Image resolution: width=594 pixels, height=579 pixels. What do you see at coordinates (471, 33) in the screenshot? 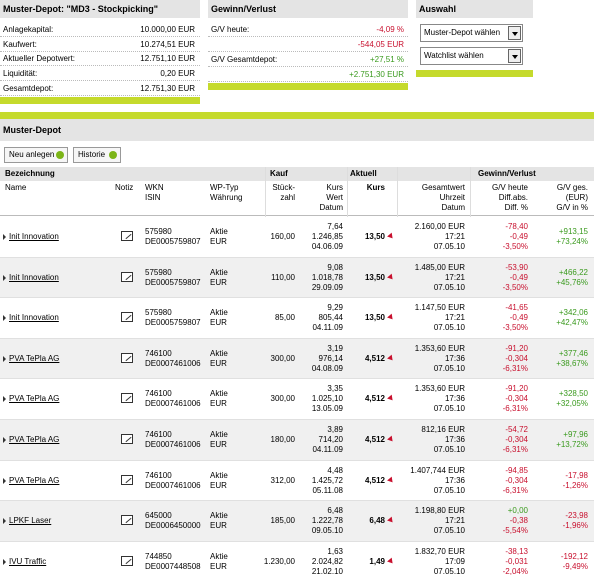
I see `select-box: Muster-Depot wählen` at bounding box center [471, 33].